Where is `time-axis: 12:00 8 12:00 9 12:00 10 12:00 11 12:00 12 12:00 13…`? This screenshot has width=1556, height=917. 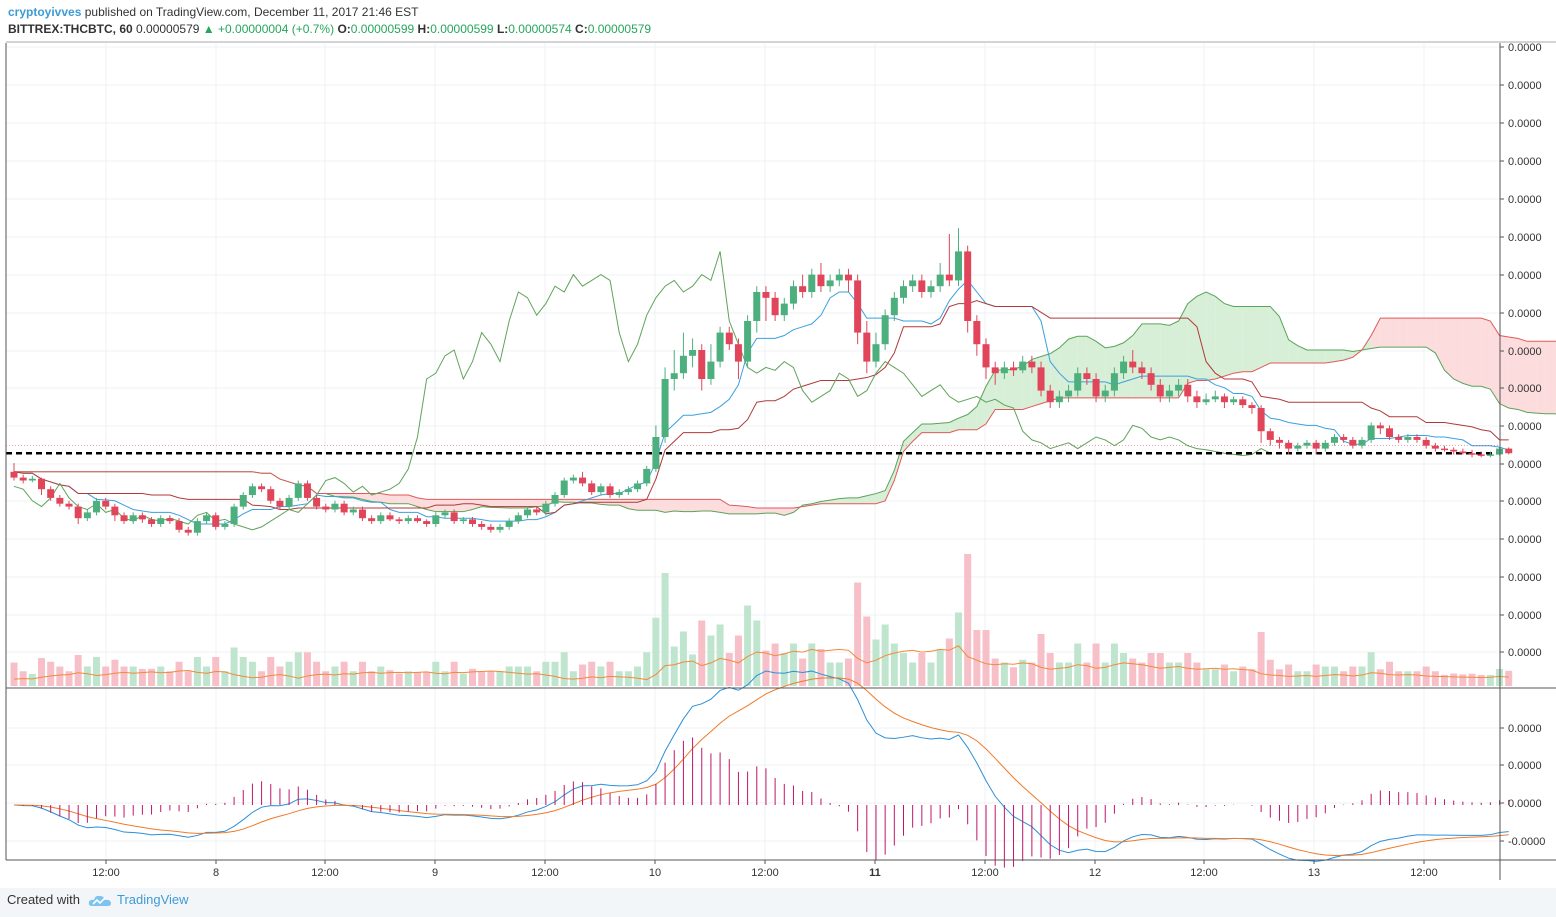
time-axis: 12:00 8 12:00 9 12:00 10 12:00 11 12:00 12 12:00 13… is located at coordinates (765, 869).